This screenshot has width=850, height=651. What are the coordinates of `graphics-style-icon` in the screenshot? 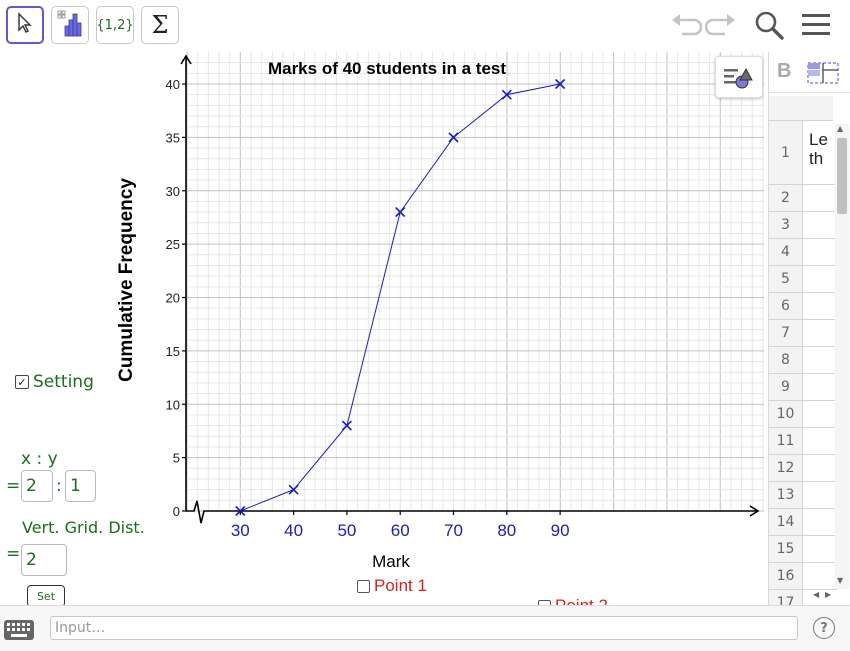 It's located at (739, 84).